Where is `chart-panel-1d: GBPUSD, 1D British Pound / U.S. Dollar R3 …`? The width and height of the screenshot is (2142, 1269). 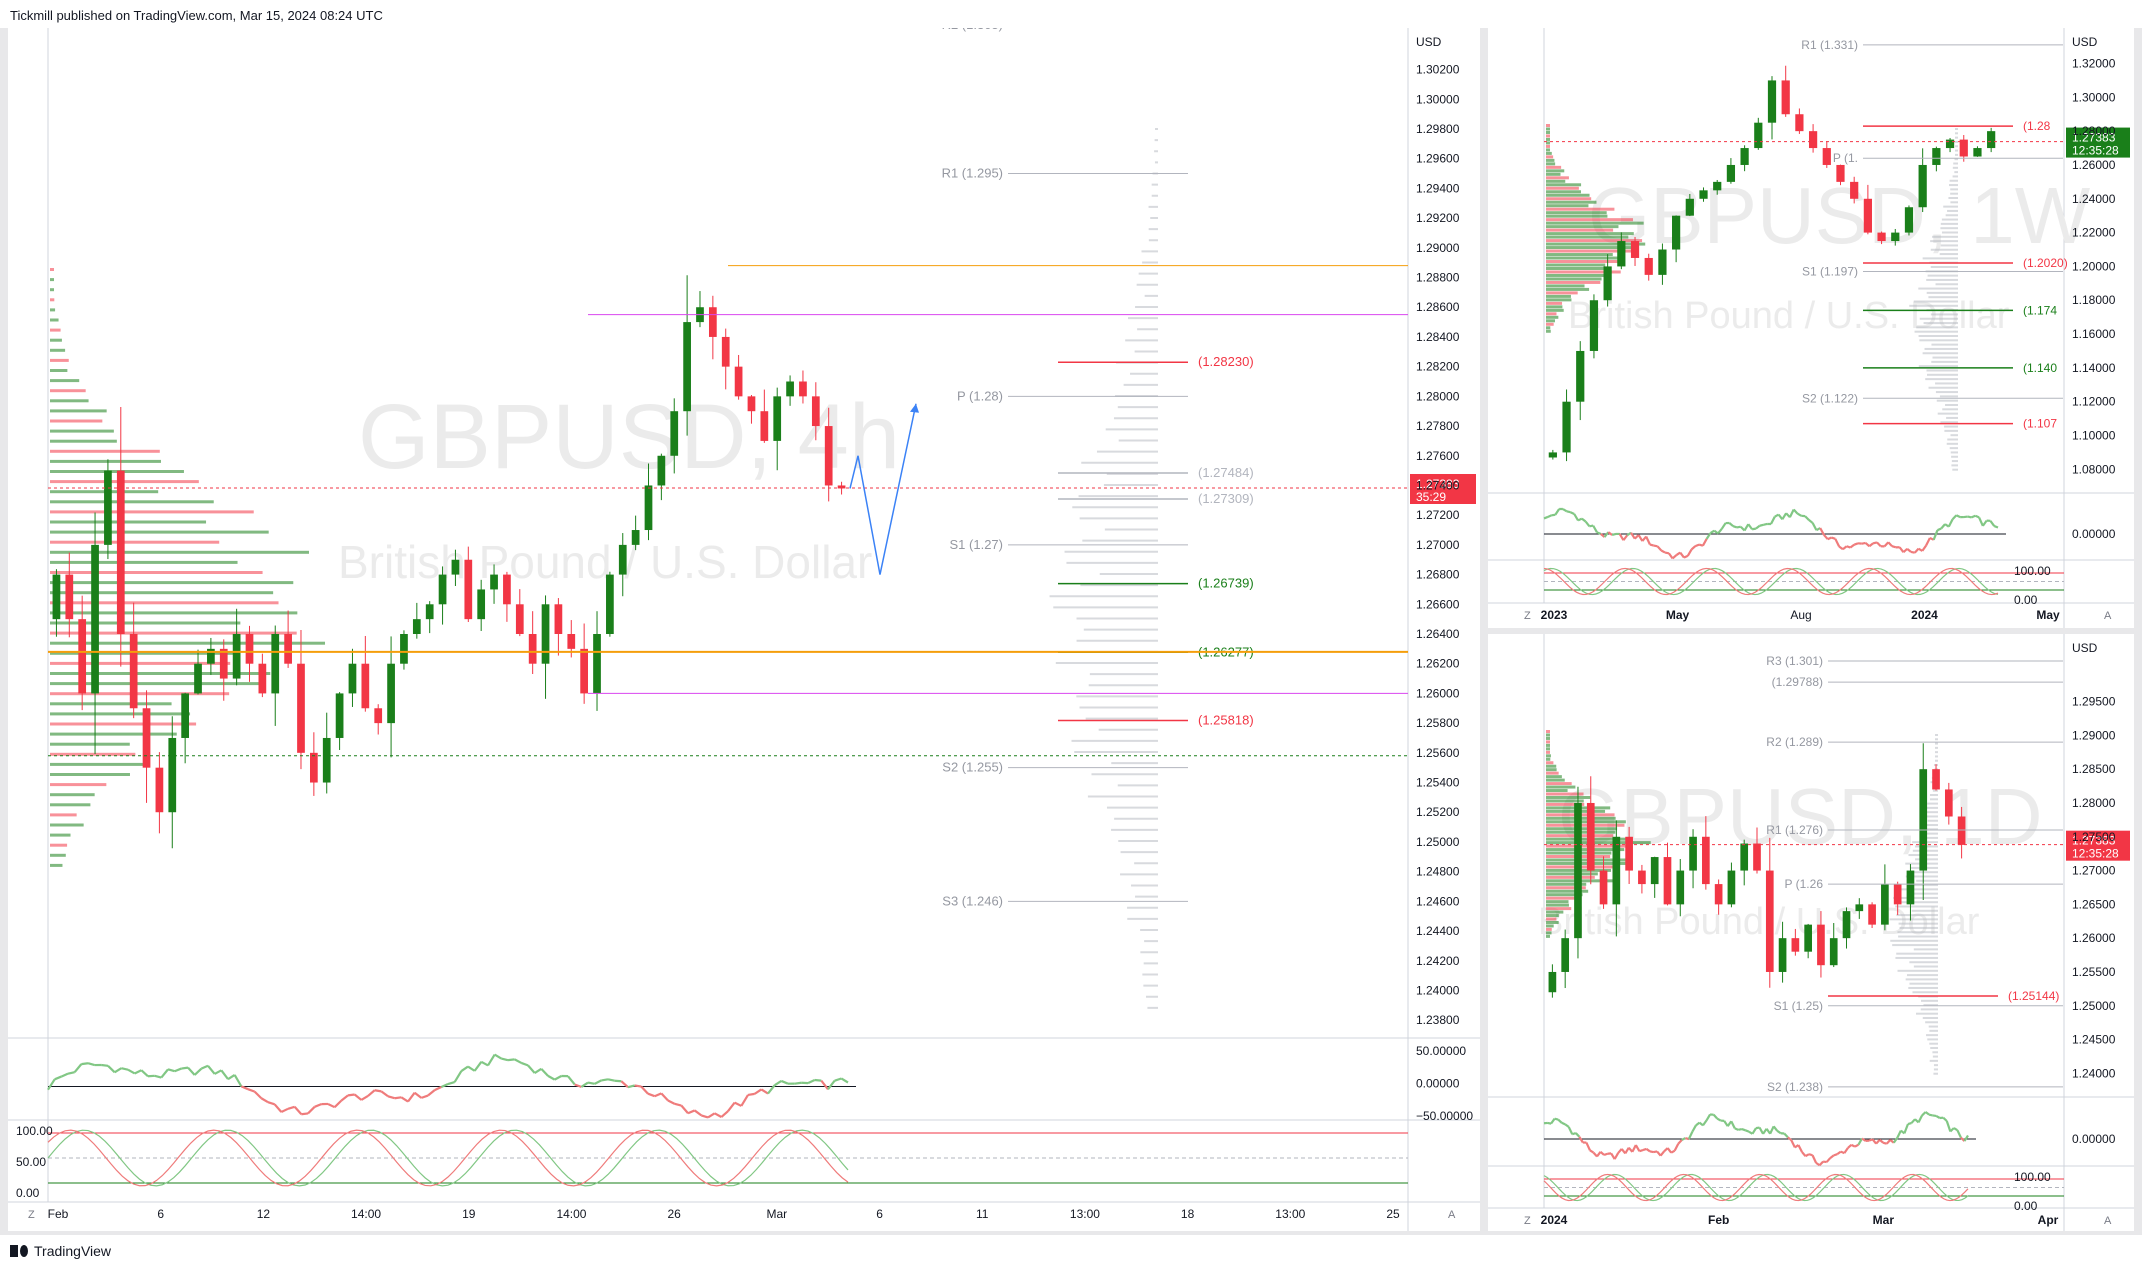
chart-panel-1d: GBPUSD, 1D British Pound / U.S. Dollar R3 … is located at coordinates (1811, 932).